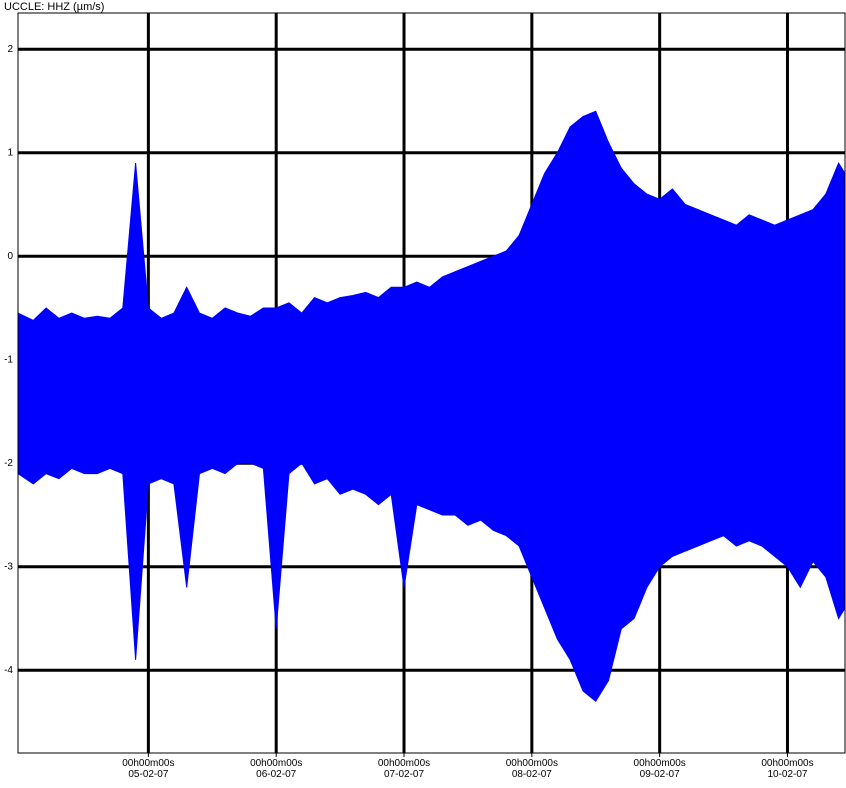 This screenshot has width=846, height=788. What do you see at coordinates (8, 567) in the screenshot?
I see `y-tick-label: -3` at bounding box center [8, 567].